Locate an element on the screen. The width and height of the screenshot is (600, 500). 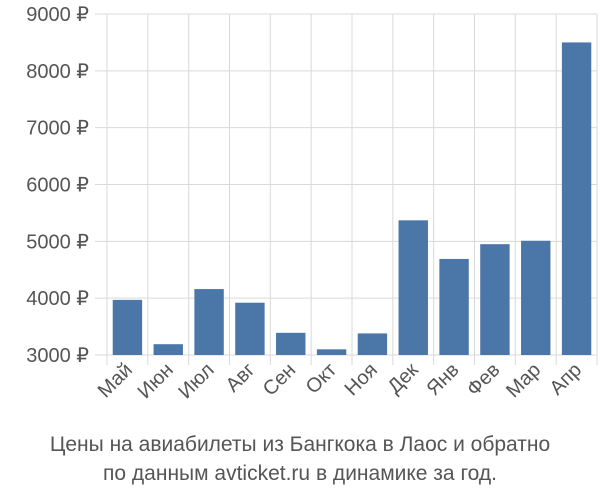
x-tick-label: Авг is located at coordinates (241, 378).